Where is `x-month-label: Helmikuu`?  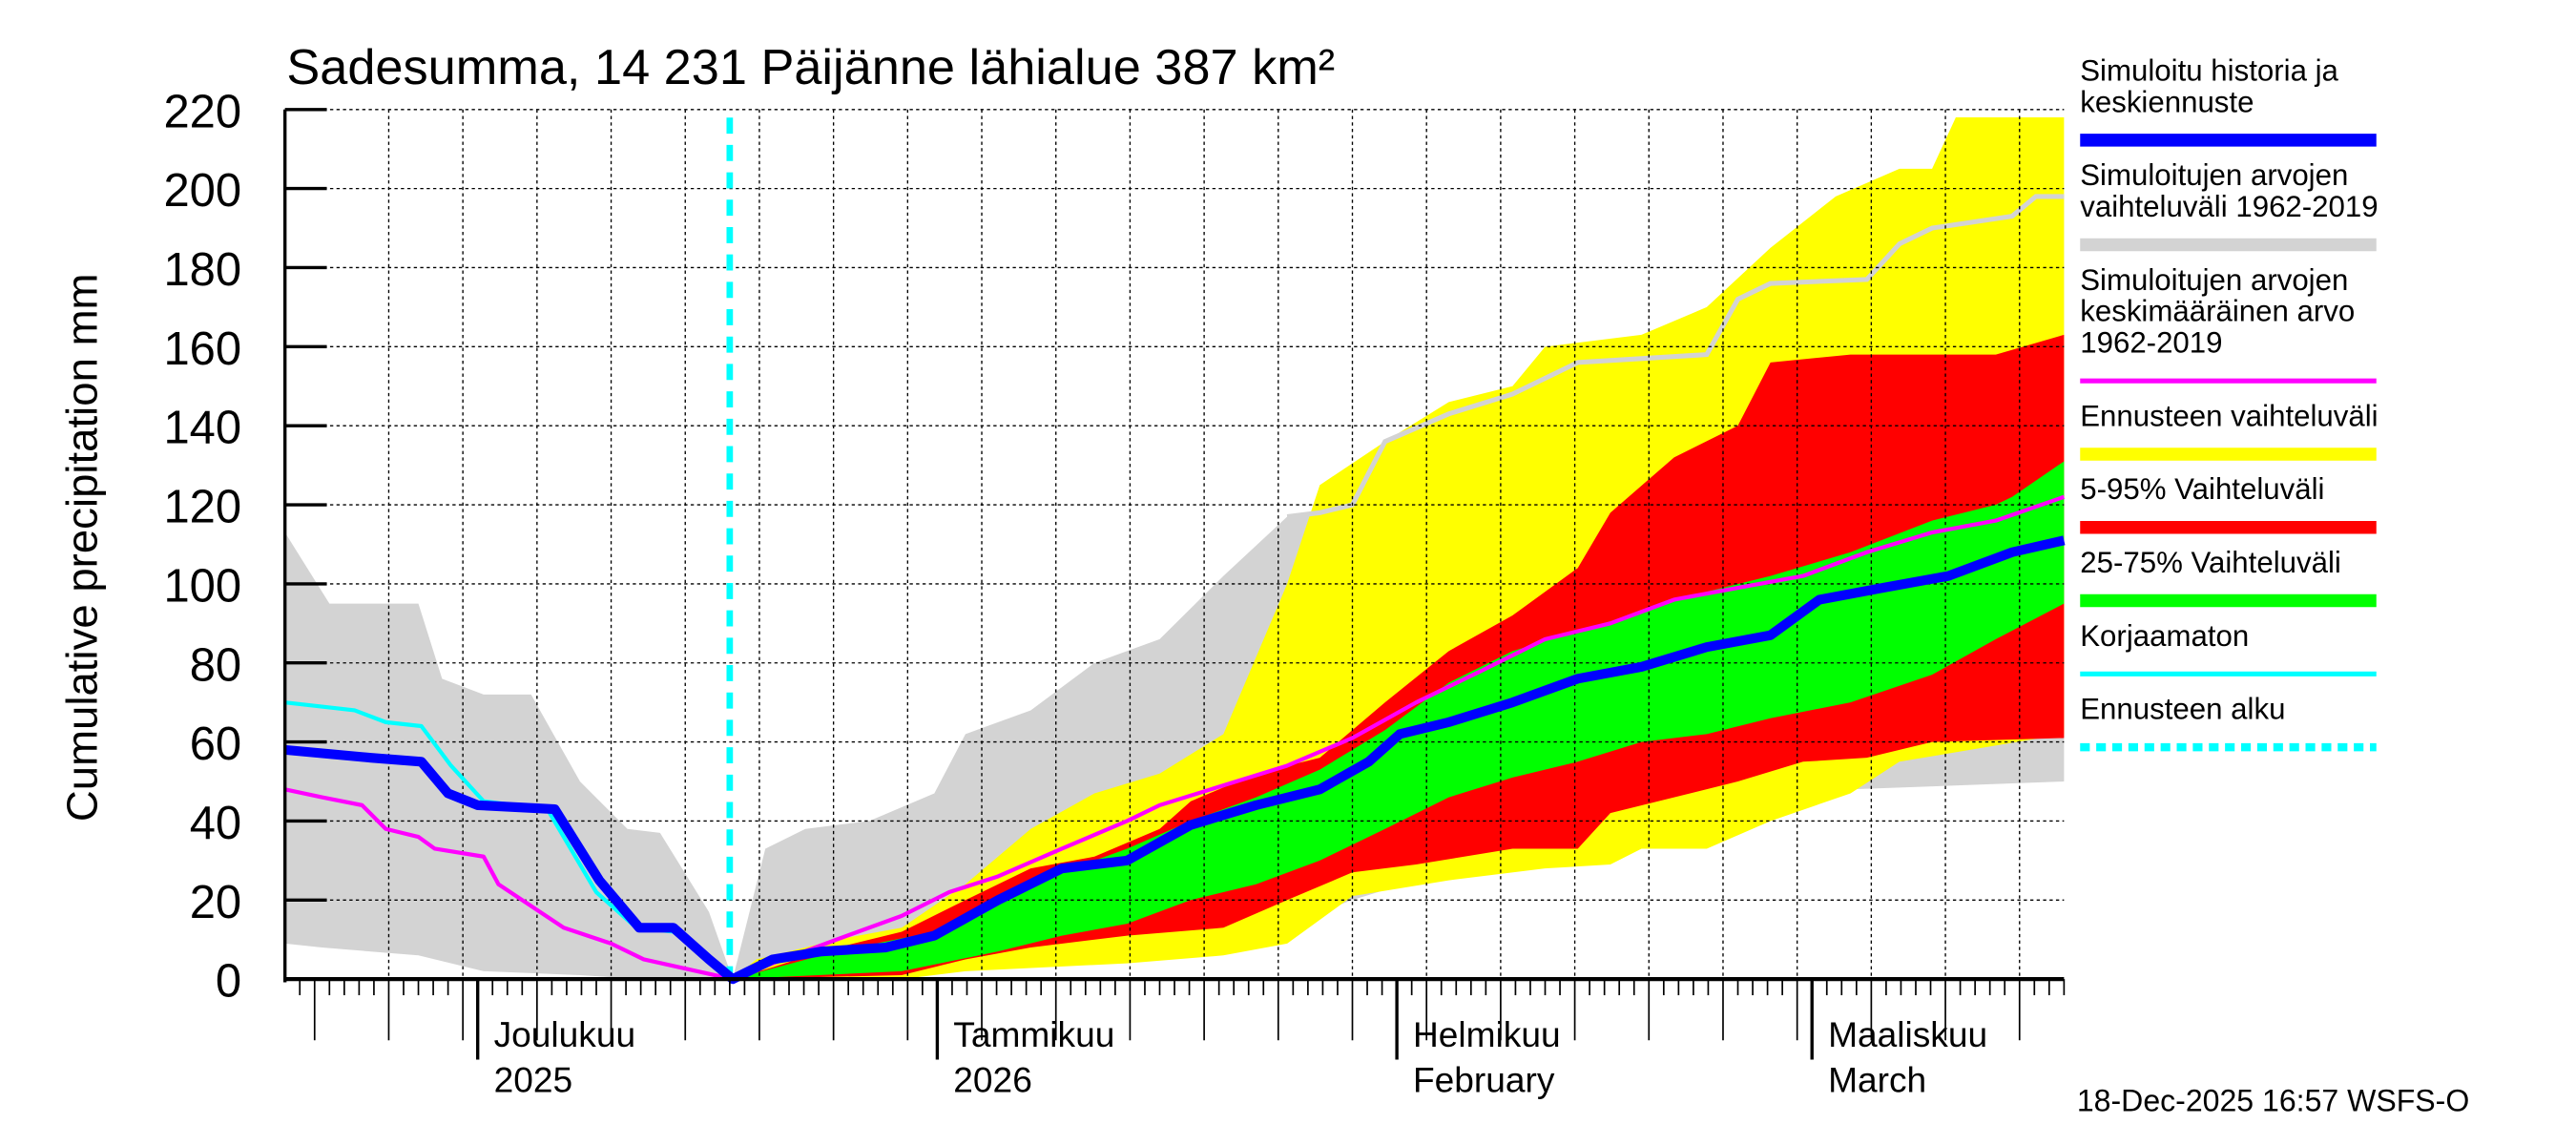
x-month-label: Helmikuu is located at coordinates (1487, 1034).